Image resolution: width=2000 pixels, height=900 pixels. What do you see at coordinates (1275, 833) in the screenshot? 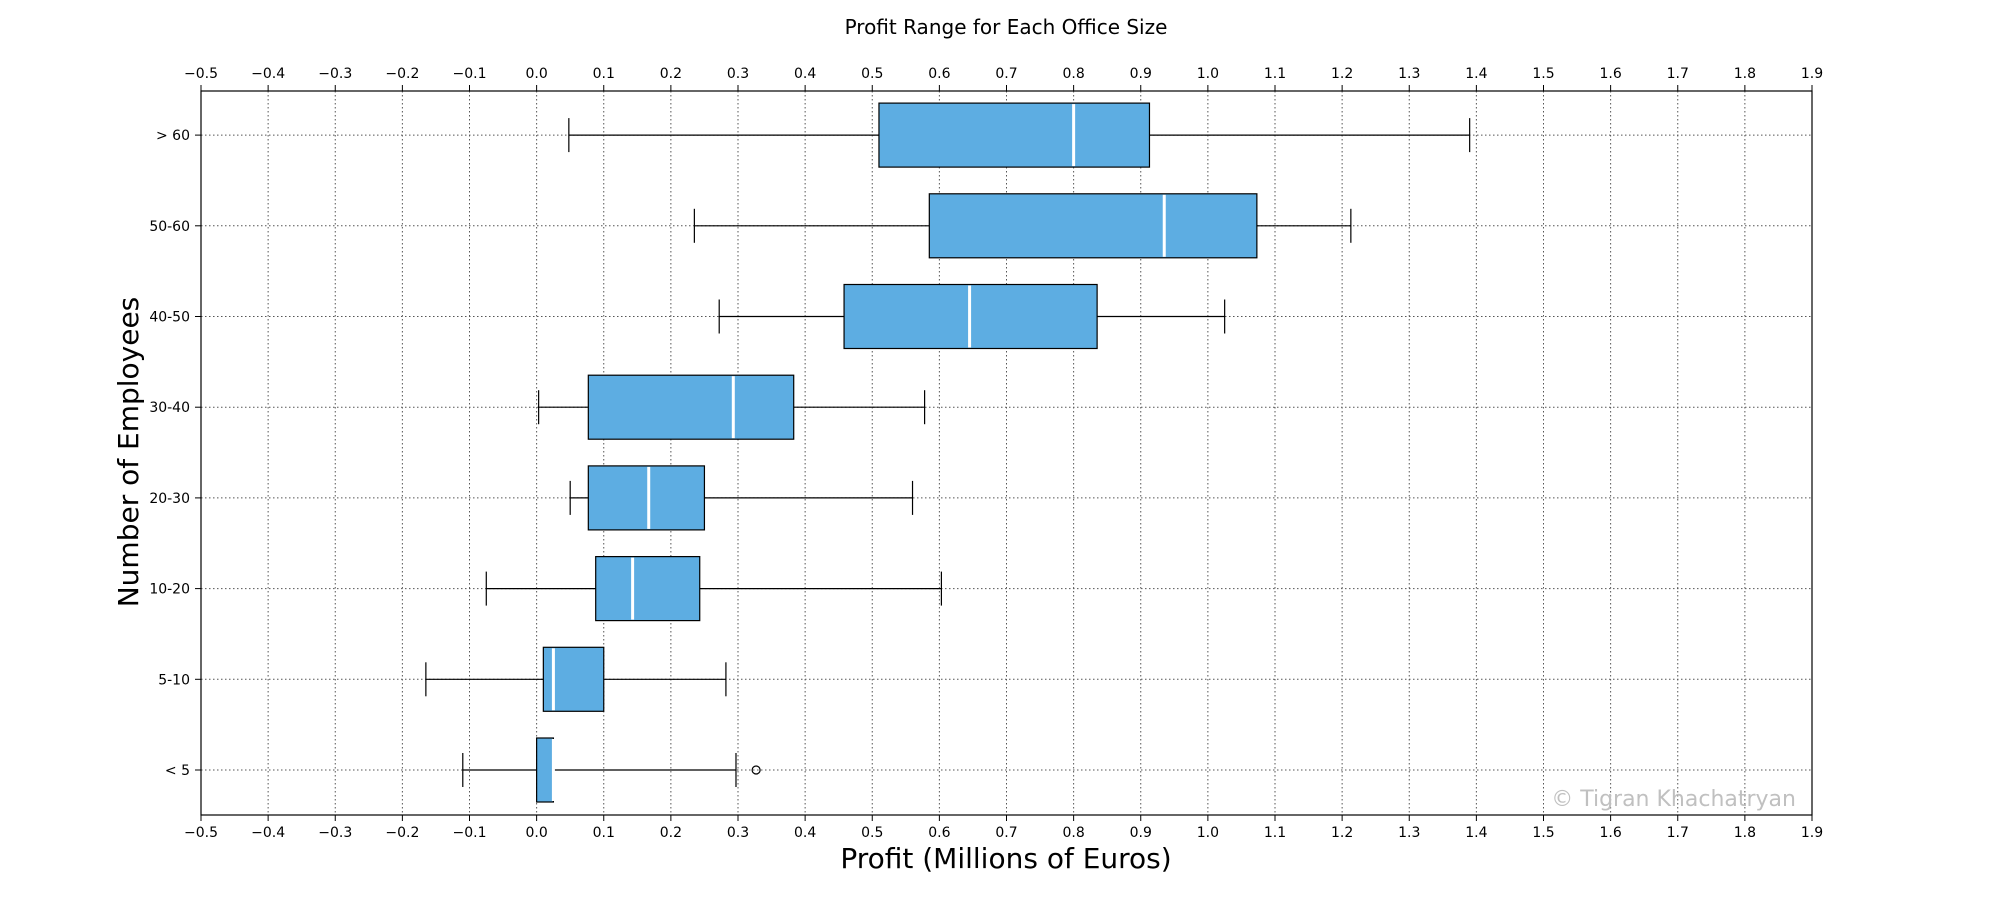
I see `x-tick-label-bottom: 1.1` at bounding box center [1275, 833].